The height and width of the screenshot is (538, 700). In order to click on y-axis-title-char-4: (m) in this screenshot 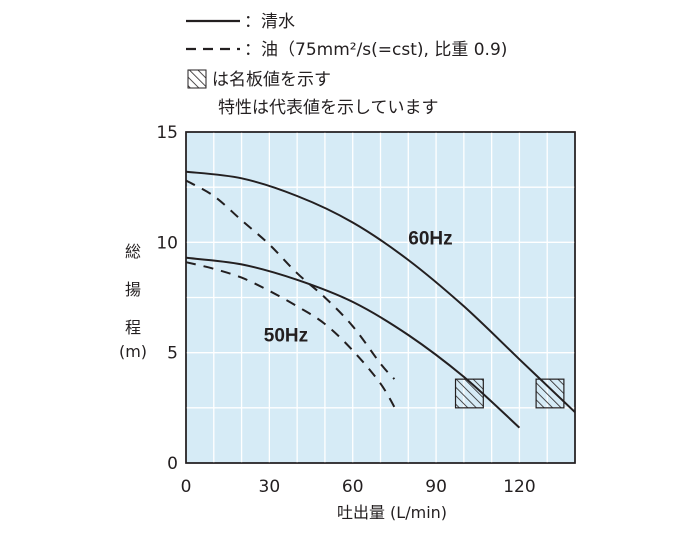, I will do `click(133, 351)`.